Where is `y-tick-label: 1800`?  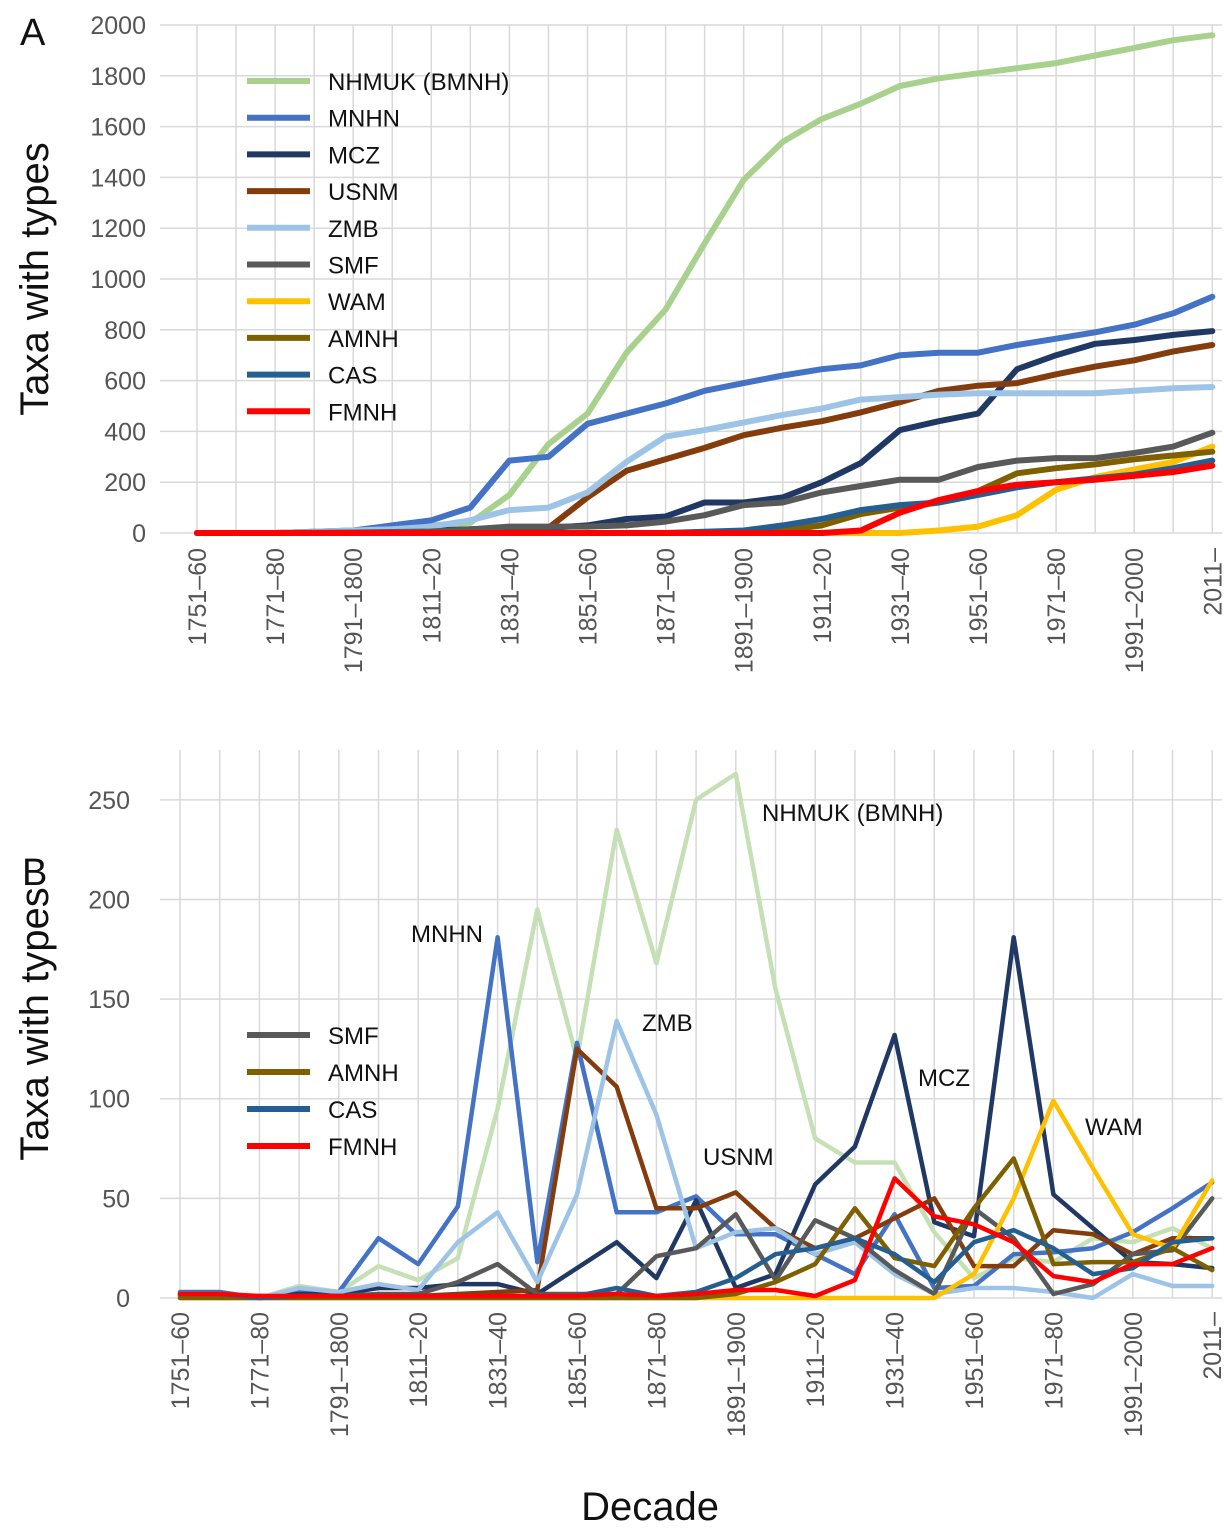 y-tick-label: 1800 is located at coordinates (118, 77).